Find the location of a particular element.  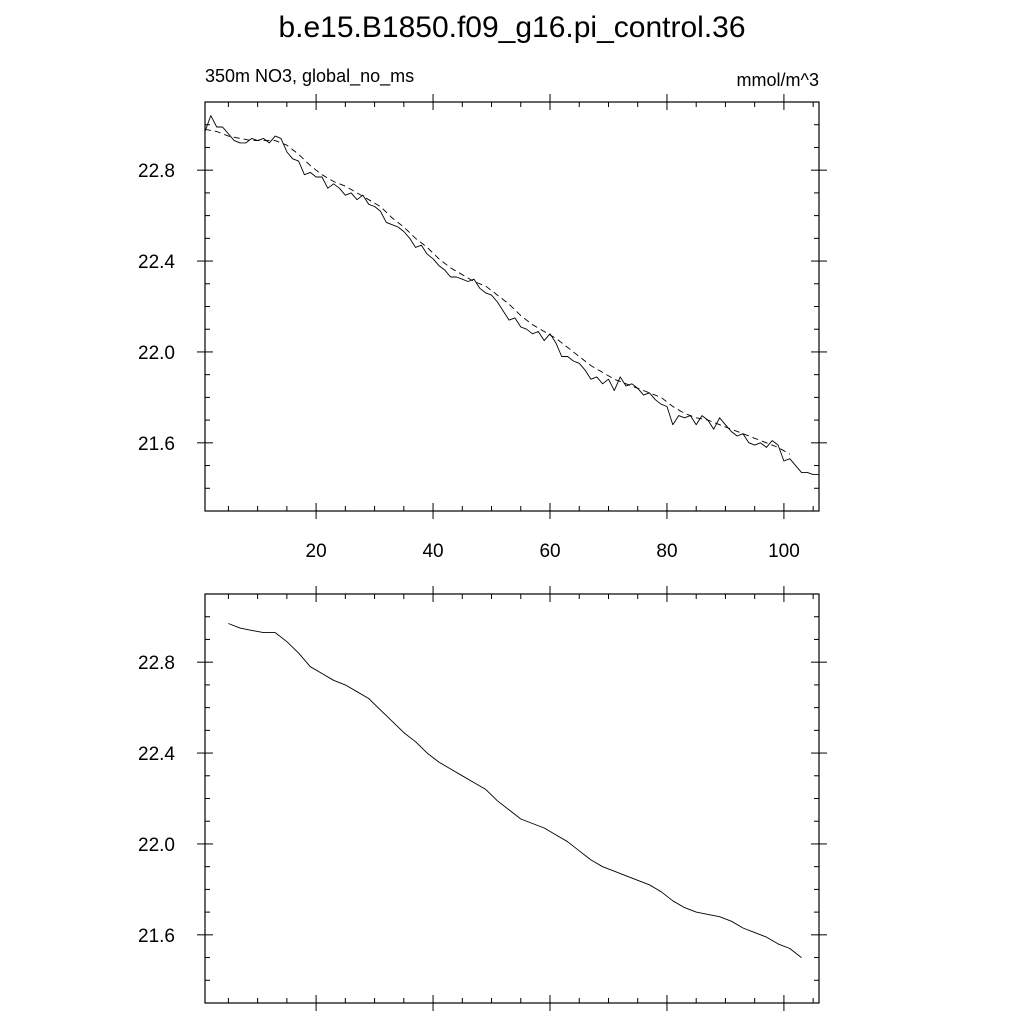

variable-label: 350m NO3, global_no_ms is located at coordinates (309, 76).